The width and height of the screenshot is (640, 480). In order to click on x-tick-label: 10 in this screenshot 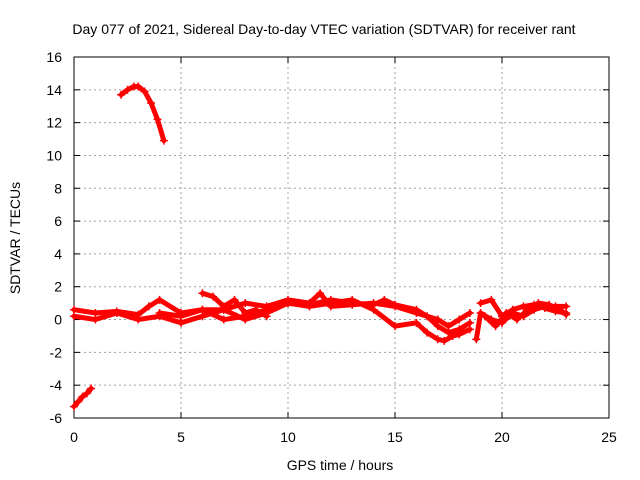, I will do `click(288, 437)`.